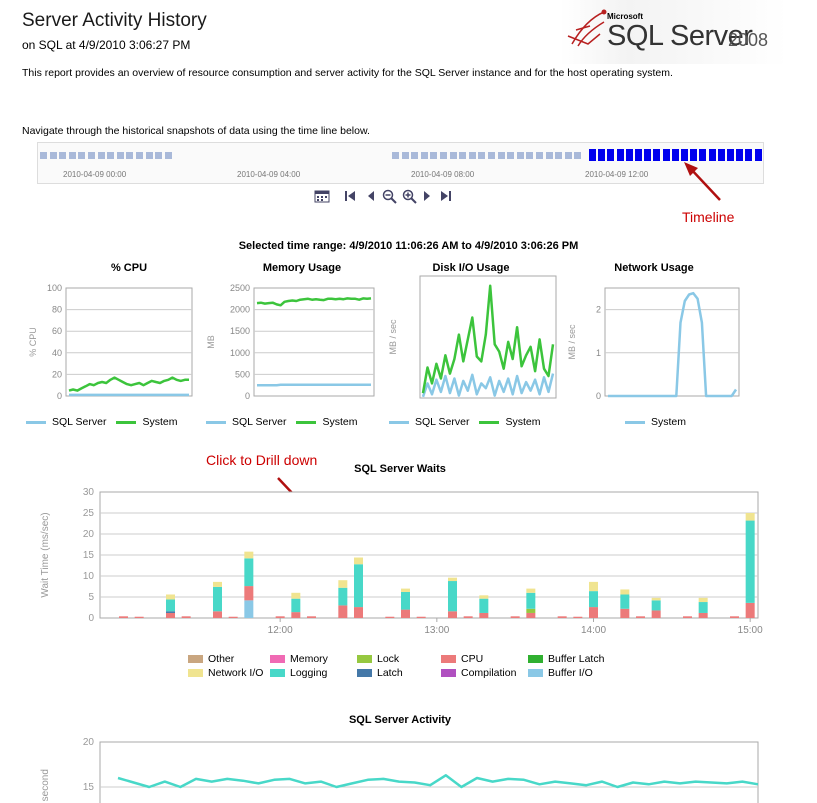 Image resolution: width=817 pixels, height=803 pixels. I want to click on legend-label: CPU, so click(472, 659).